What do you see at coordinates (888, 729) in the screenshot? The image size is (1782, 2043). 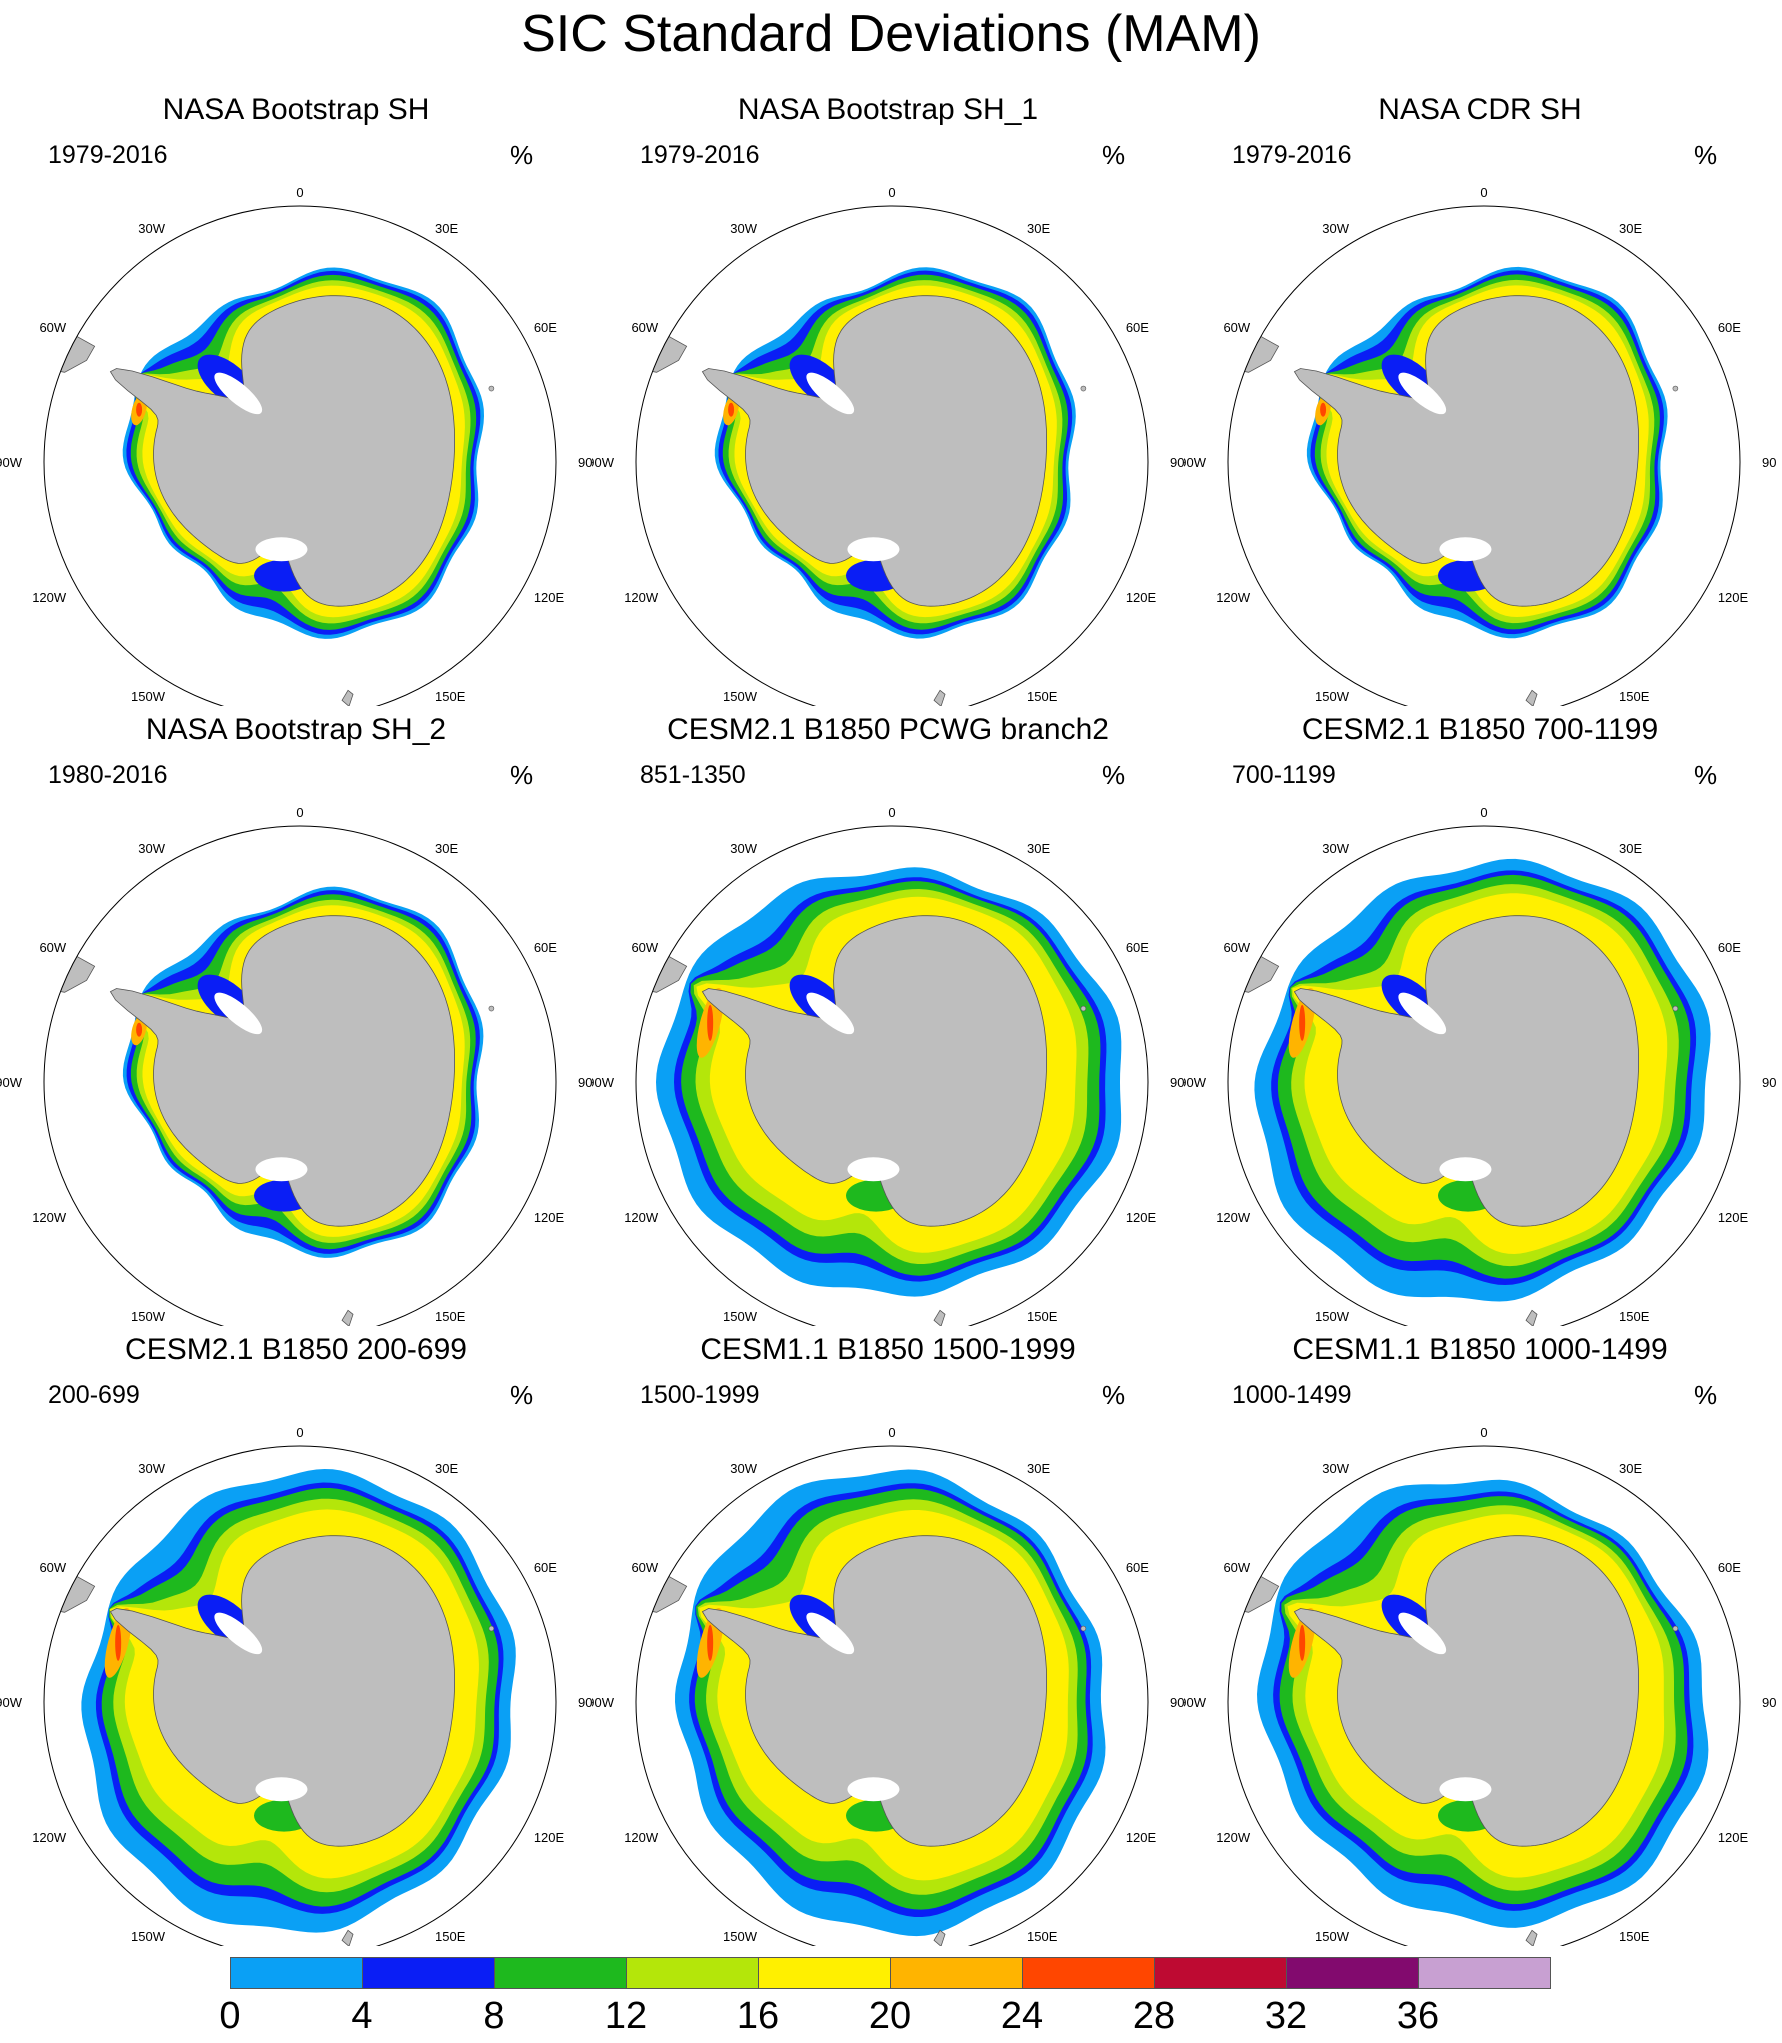 I see `panel-title: CESM2.1 B1850 PCWG branch2` at bounding box center [888, 729].